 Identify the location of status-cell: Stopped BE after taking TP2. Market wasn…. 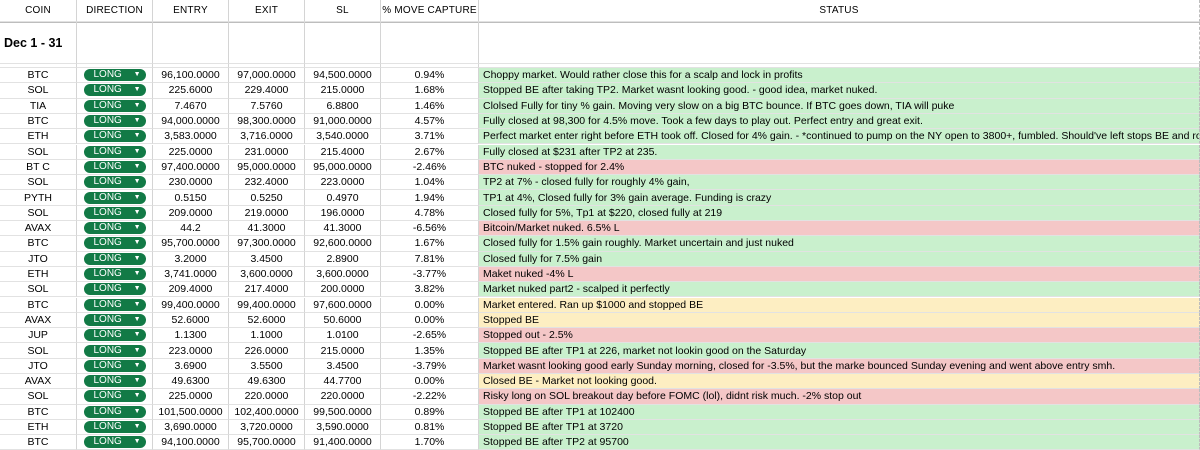
(839, 91).